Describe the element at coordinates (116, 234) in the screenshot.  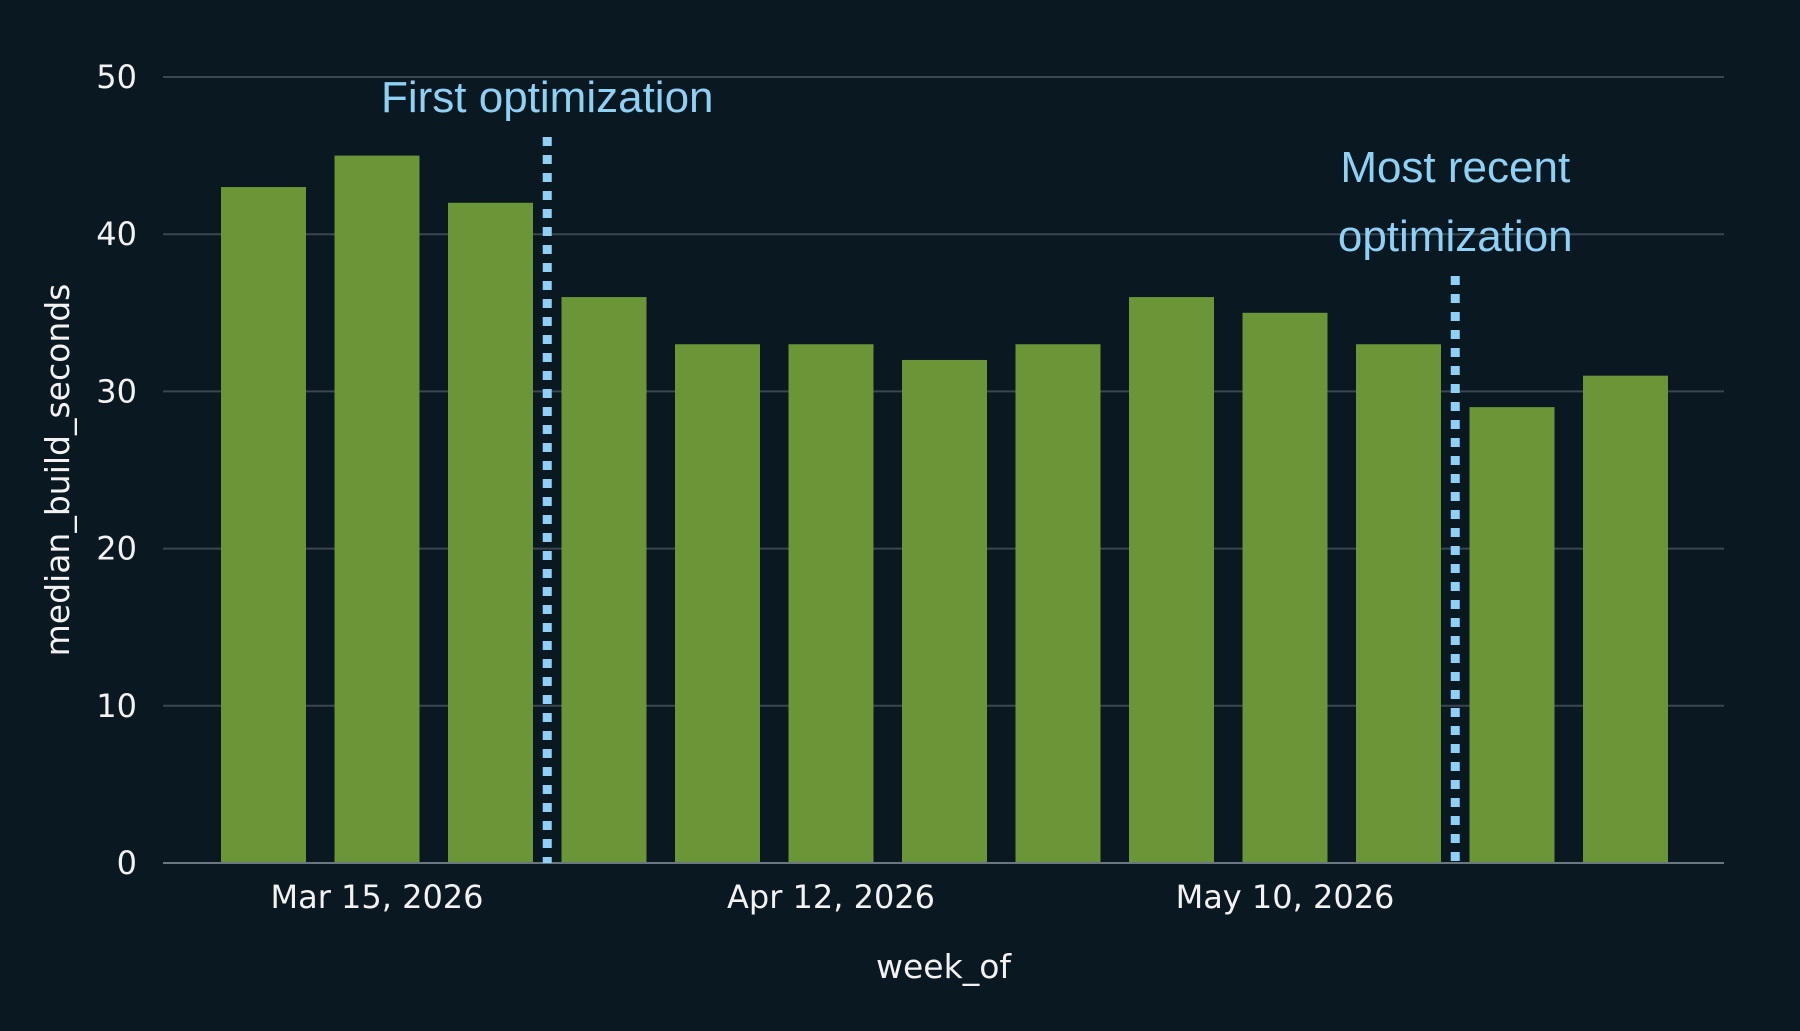
I see `y-tick-label: 40` at that location.